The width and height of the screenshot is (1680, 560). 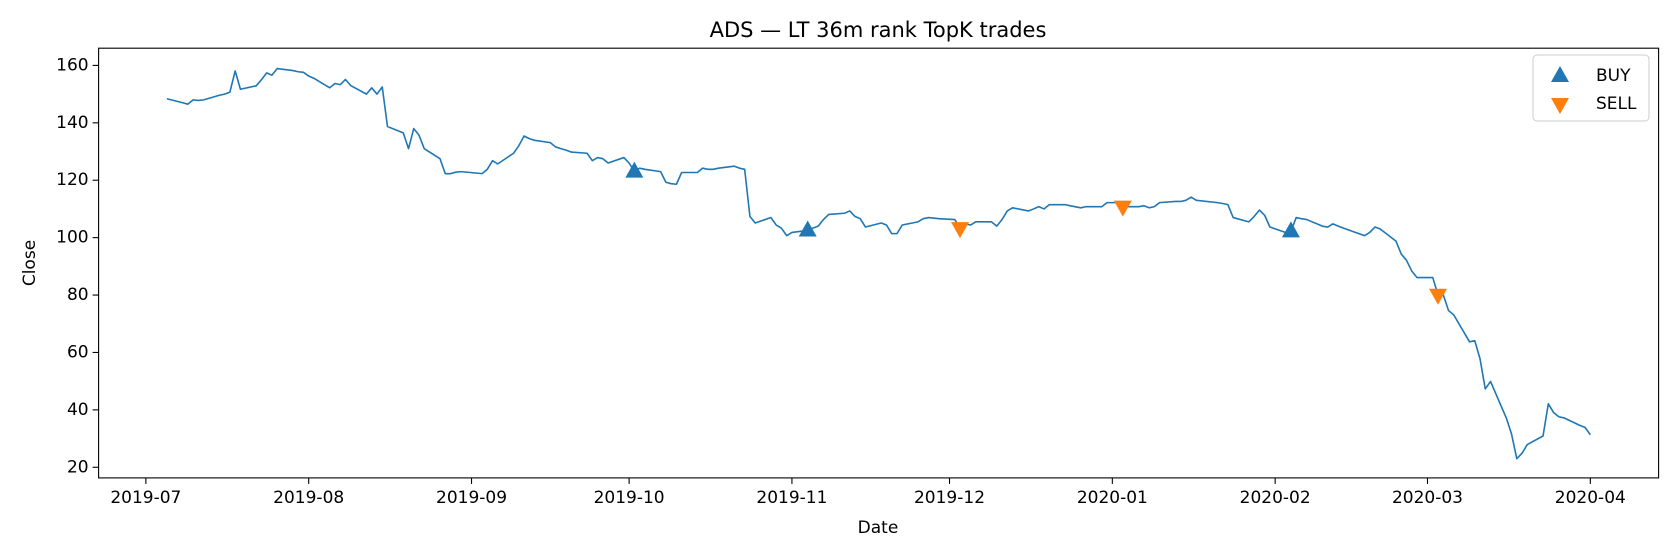 I want to click on y-tick-label: 20, so click(x=78, y=467).